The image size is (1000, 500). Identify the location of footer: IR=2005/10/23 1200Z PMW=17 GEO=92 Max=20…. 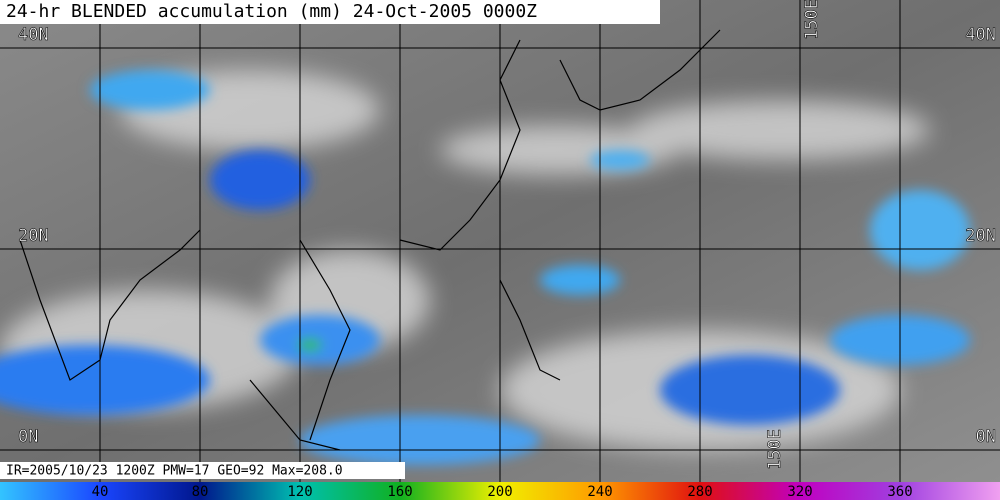
(174, 471).